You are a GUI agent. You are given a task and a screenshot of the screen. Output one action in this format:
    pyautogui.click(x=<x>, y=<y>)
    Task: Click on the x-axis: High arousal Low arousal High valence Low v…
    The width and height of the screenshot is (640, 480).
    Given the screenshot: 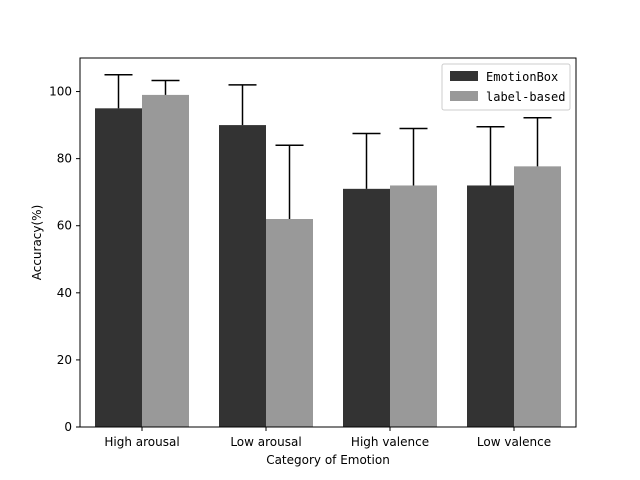 What is the action you would take?
    pyautogui.click(x=327, y=438)
    